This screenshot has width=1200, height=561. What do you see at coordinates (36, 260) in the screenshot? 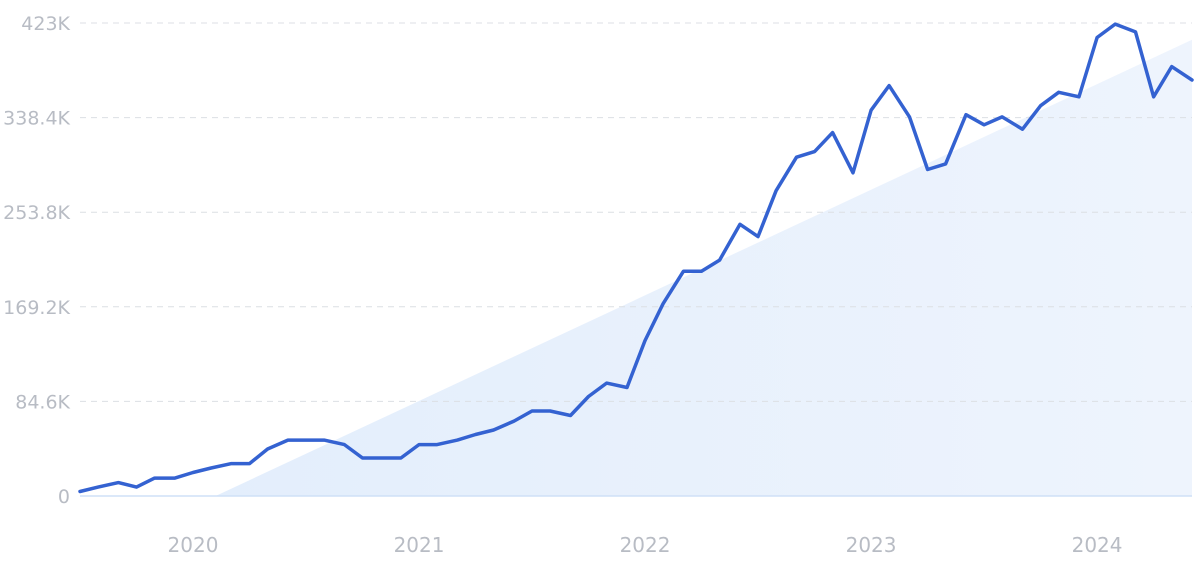
I see `y-axis-ticks: 0 84.6K 169.2K 253.8K 338.4K 423K` at bounding box center [36, 260].